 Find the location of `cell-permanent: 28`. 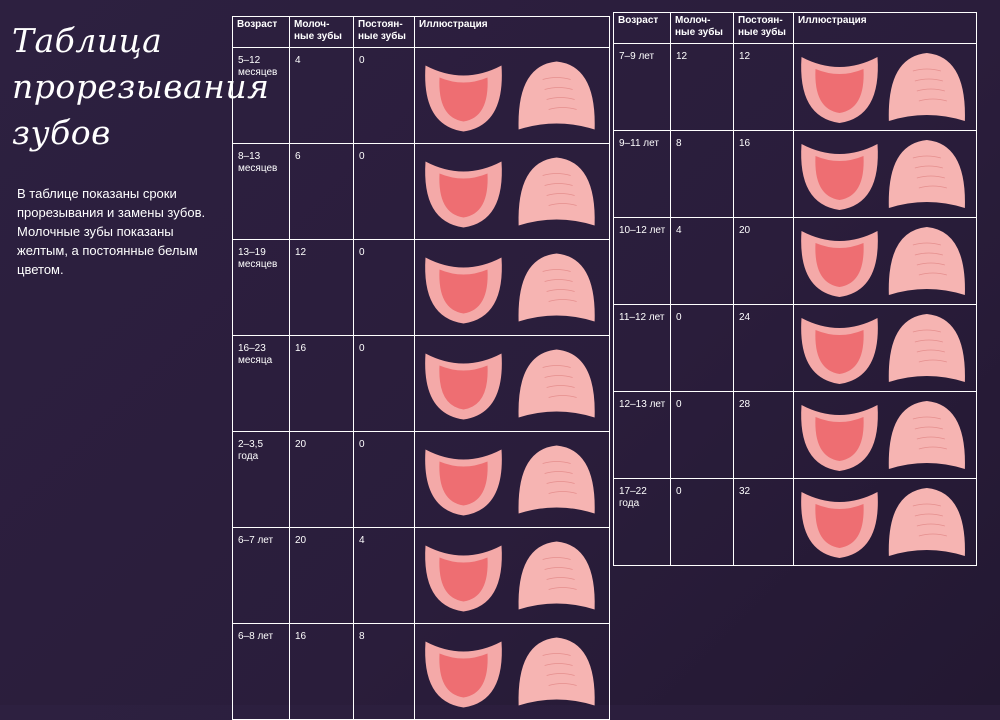

cell-permanent: 28 is located at coordinates (763, 435).